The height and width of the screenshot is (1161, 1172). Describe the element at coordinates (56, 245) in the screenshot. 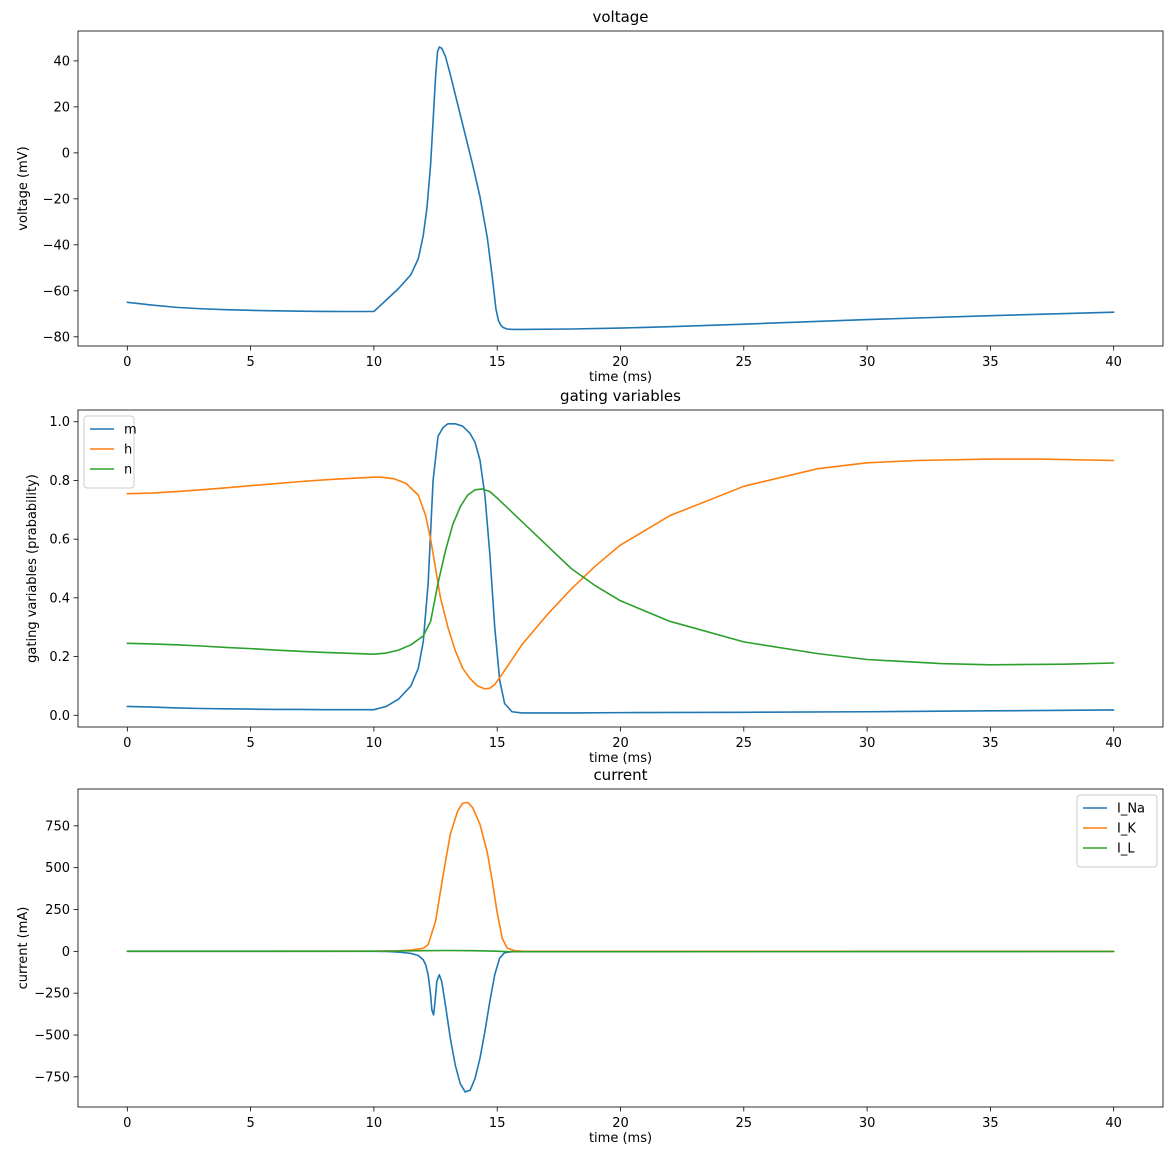

I see `y-tick-label: −40` at that location.